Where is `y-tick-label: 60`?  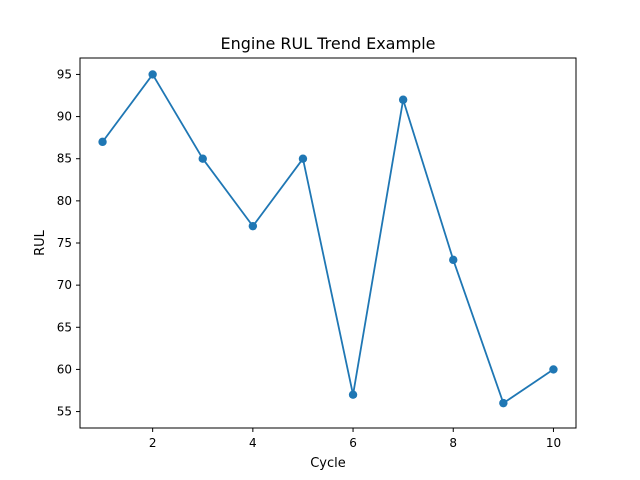 y-tick-label: 60 is located at coordinates (64, 369).